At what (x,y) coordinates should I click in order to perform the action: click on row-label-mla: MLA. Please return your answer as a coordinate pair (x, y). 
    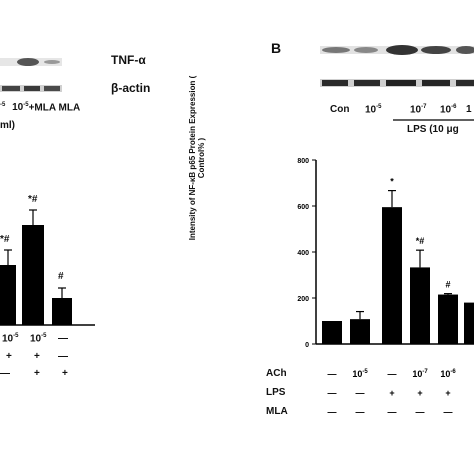
    Looking at the image, I should click on (277, 411).